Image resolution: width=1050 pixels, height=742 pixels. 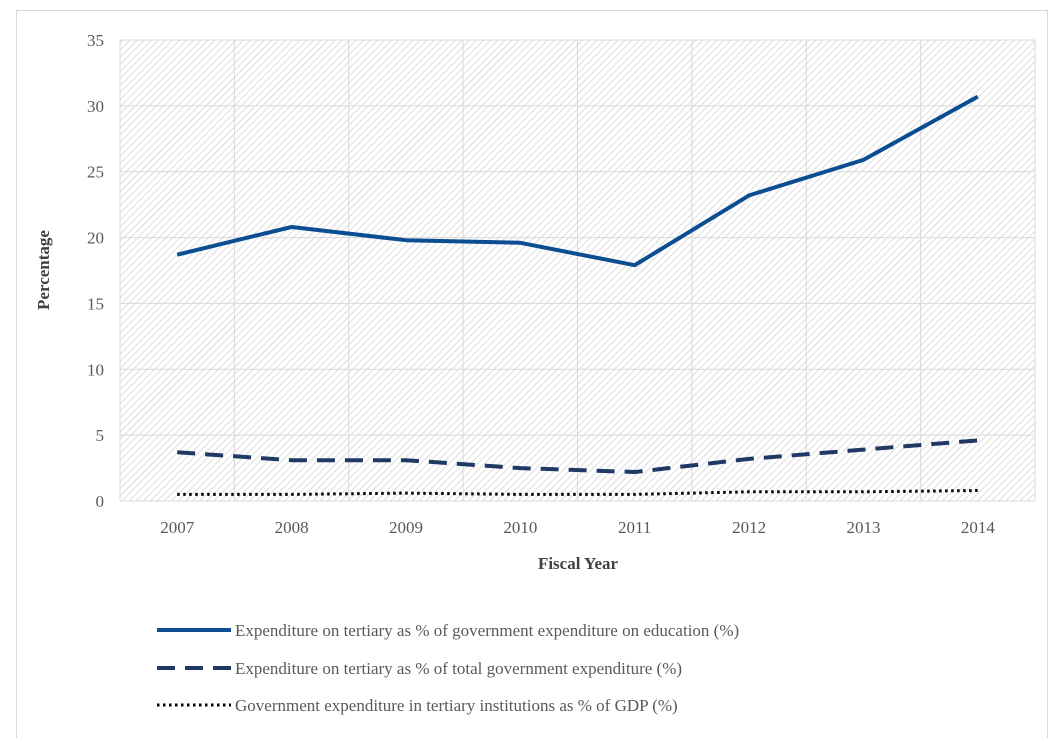 I want to click on x-tick-label: 2007, so click(x=177, y=527).